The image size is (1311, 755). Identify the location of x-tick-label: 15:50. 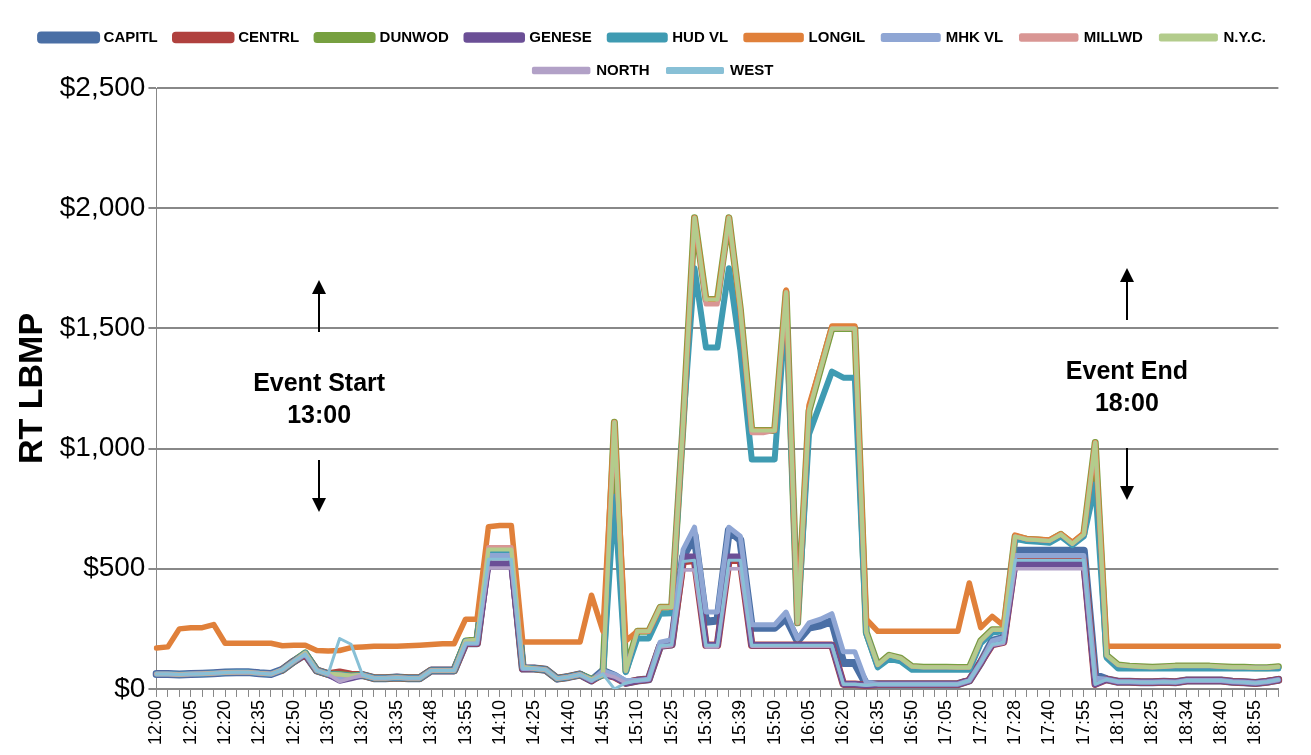
(773, 722).